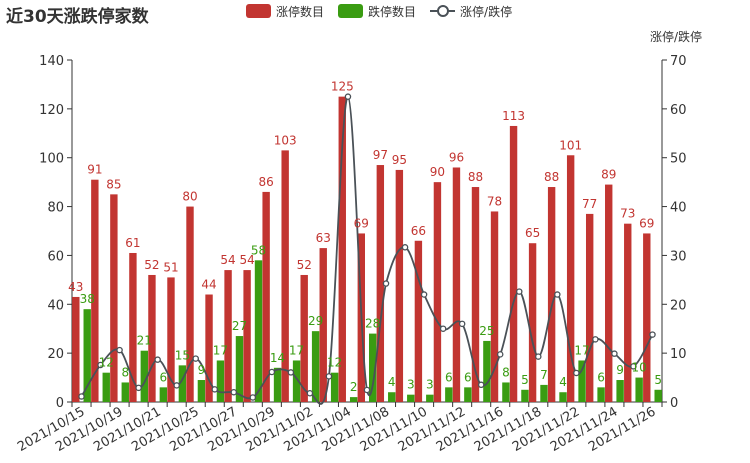 This screenshot has width=750, height=463. Describe the element at coordinates (513, 116) in the screenshot. I see `data-label-limit-up: 113` at that location.